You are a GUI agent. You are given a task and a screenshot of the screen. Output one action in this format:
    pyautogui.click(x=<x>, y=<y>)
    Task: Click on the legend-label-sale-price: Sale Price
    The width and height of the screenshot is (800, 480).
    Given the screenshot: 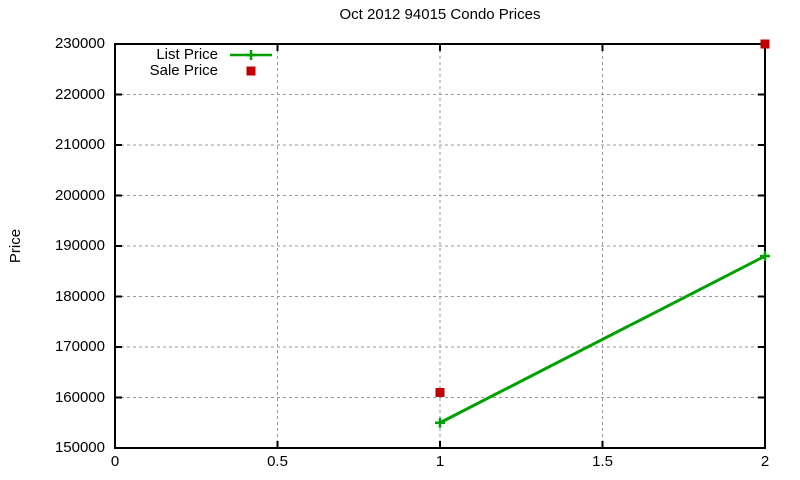 What is the action you would take?
    pyautogui.click(x=183, y=70)
    